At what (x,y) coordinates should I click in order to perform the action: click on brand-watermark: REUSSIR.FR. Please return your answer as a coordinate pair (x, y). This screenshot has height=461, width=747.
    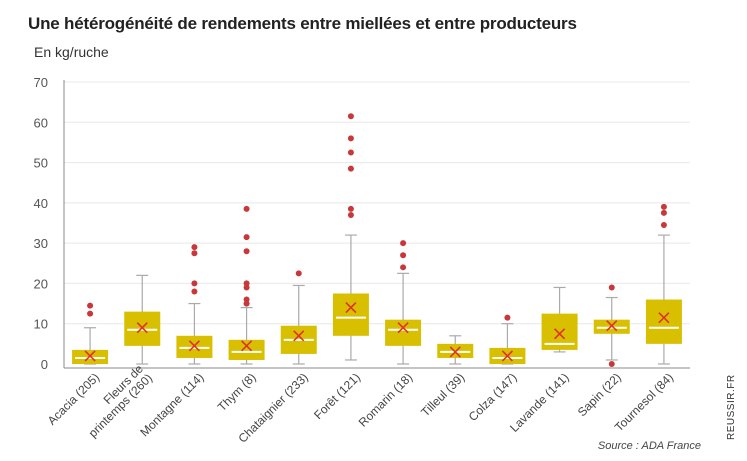
    Looking at the image, I should click on (731, 407).